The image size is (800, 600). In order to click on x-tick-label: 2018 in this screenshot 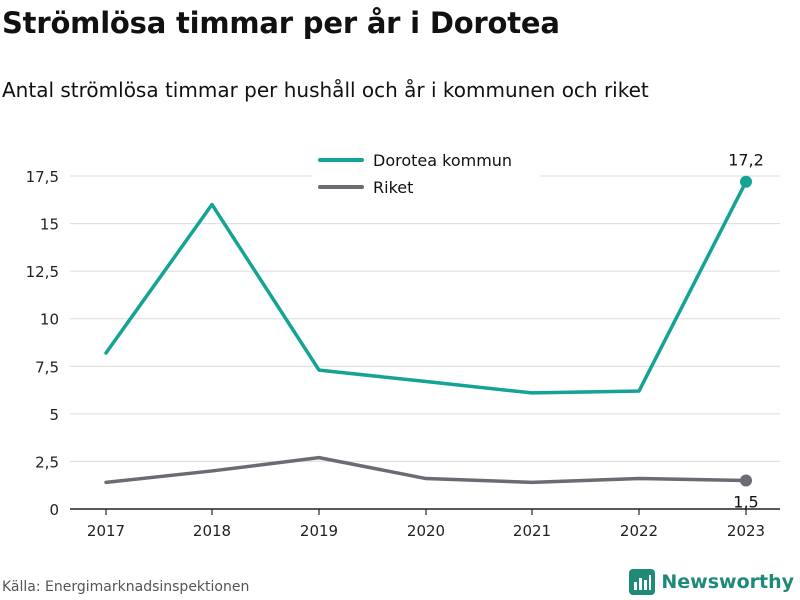, I will do `click(212, 531)`.